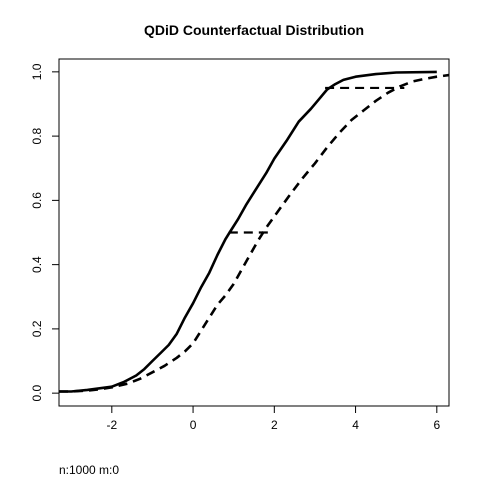 The width and height of the screenshot is (480, 480). Describe the element at coordinates (193, 425) in the screenshot. I see `x-tick-label: 0` at that location.